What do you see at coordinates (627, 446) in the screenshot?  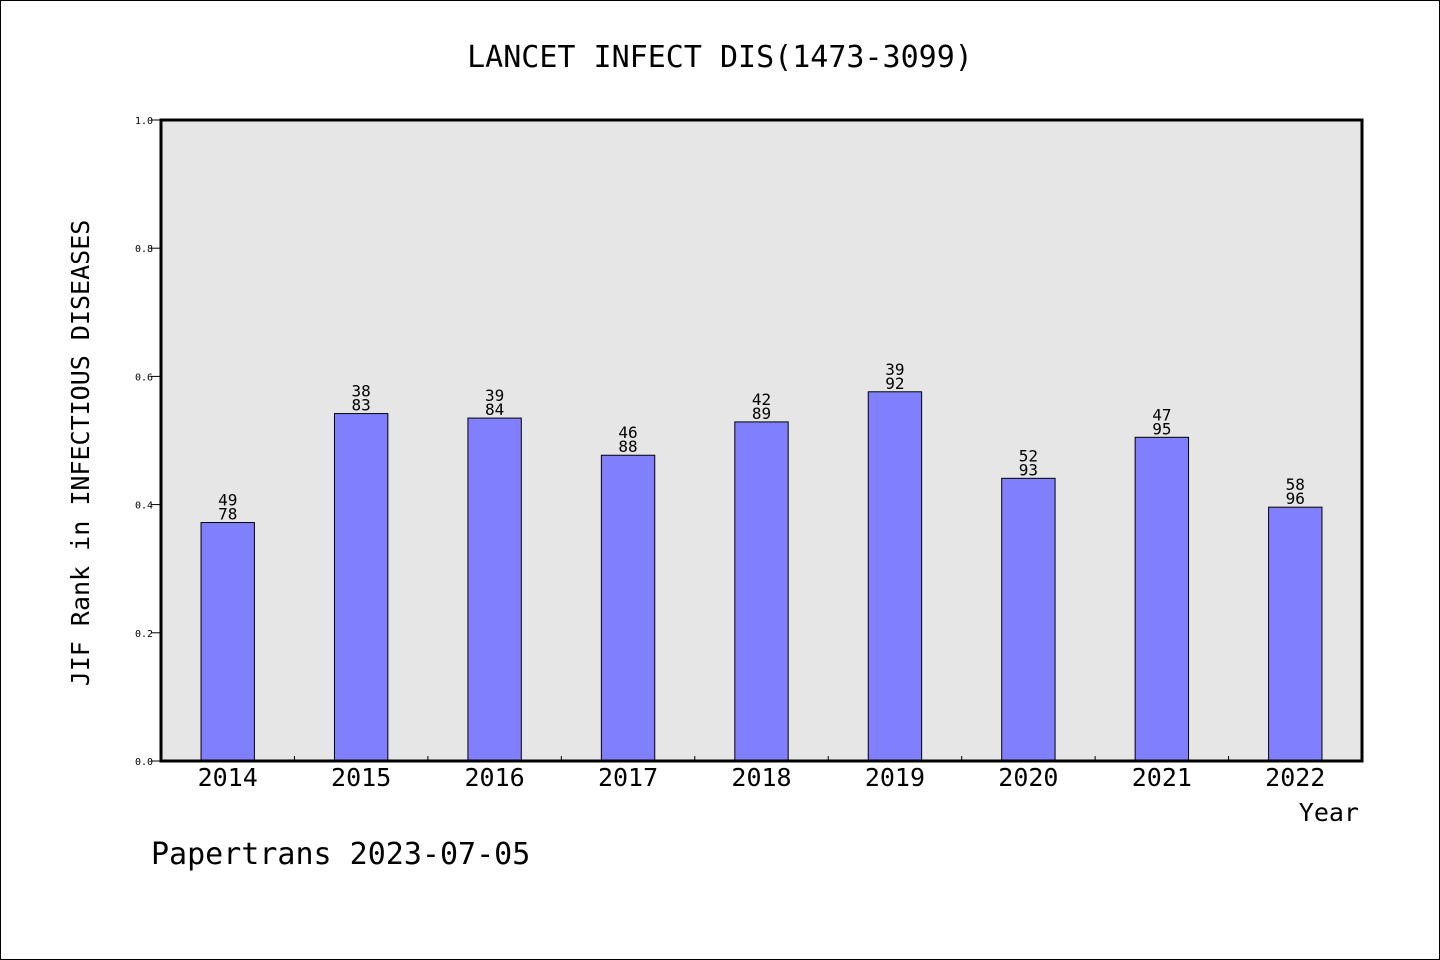 I see `bar-total-label: 88` at bounding box center [627, 446].